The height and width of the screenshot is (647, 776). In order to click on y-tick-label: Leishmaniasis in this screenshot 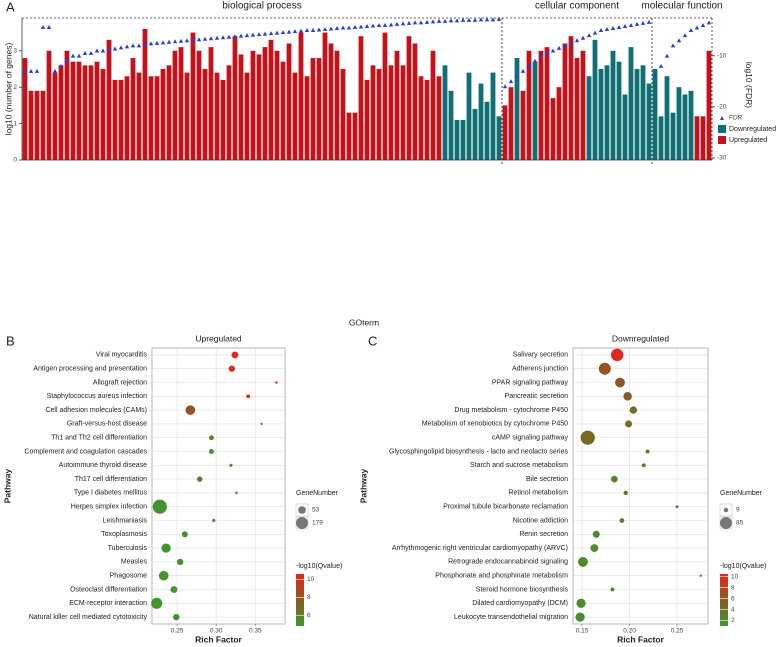, I will do `click(125, 520)`.